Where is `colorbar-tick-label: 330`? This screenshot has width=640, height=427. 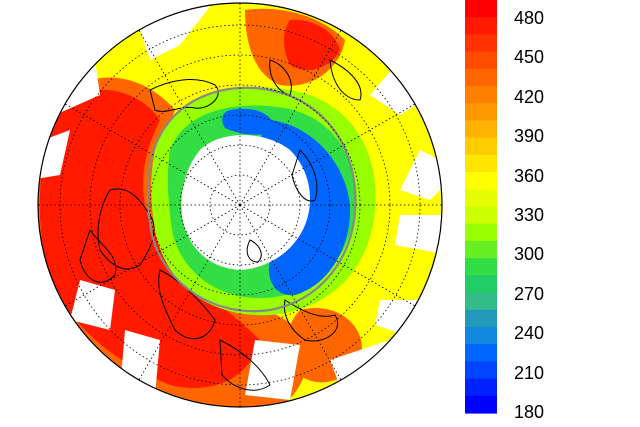 colorbar-tick-label: 330 is located at coordinates (529, 215).